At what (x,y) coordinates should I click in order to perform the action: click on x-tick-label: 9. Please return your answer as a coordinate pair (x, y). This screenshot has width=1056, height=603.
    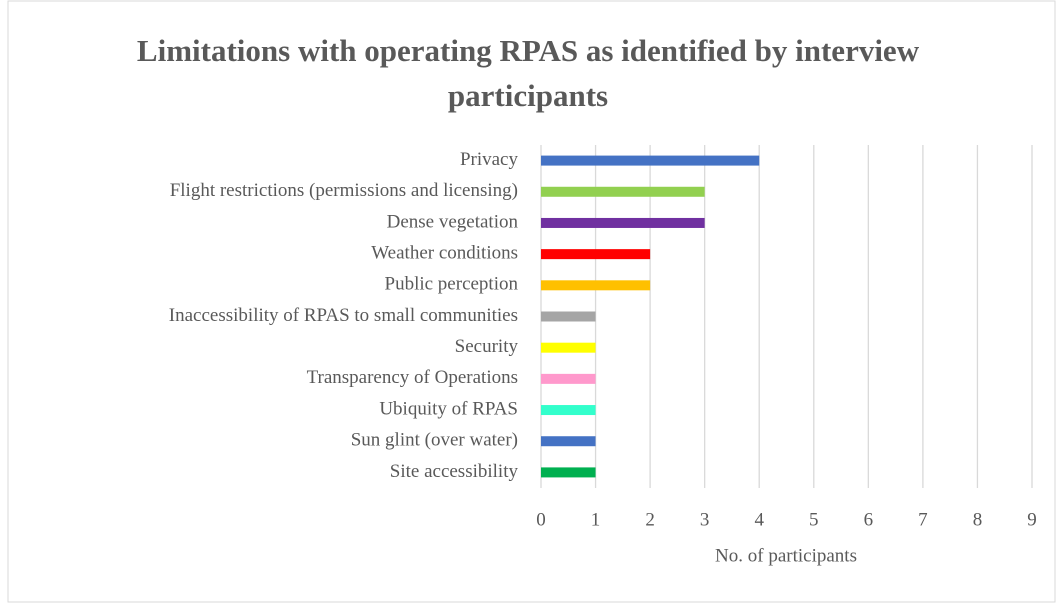
    Looking at the image, I should click on (1032, 519).